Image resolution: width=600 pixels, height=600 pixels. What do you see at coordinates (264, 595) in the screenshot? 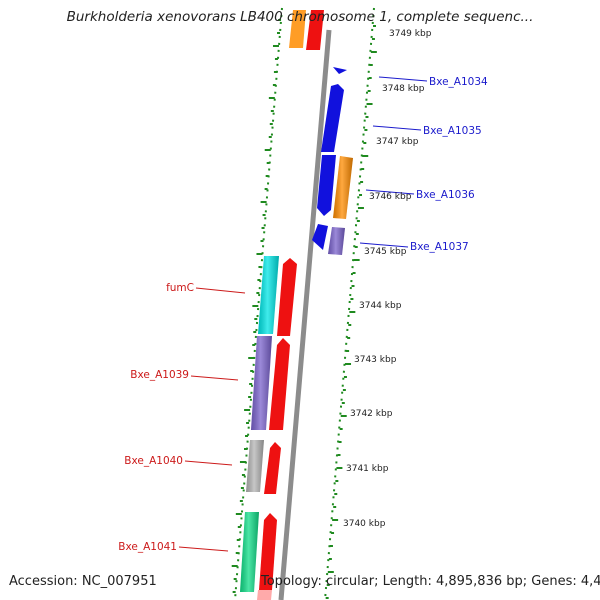
I see `gene-bottom-a` at bounding box center [264, 595].